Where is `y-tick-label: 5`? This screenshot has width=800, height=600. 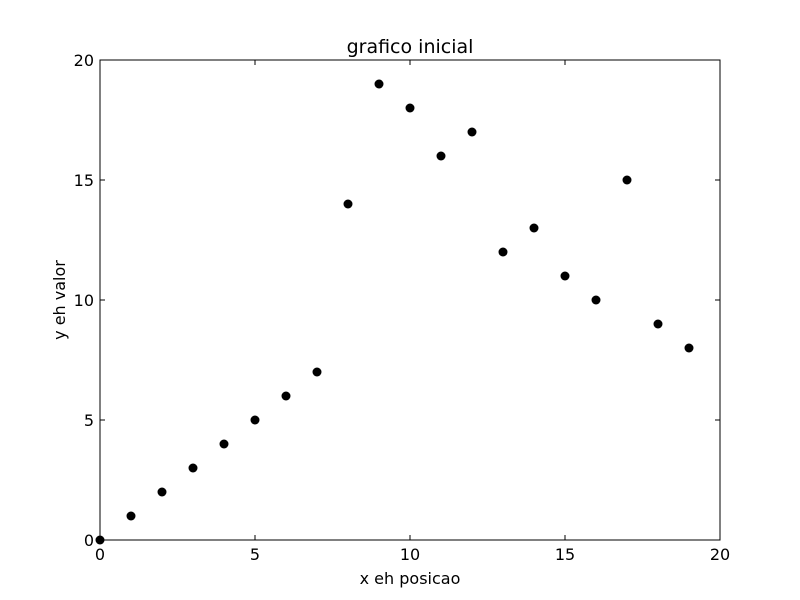
y-tick-label: 5 is located at coordinates (89, 420).